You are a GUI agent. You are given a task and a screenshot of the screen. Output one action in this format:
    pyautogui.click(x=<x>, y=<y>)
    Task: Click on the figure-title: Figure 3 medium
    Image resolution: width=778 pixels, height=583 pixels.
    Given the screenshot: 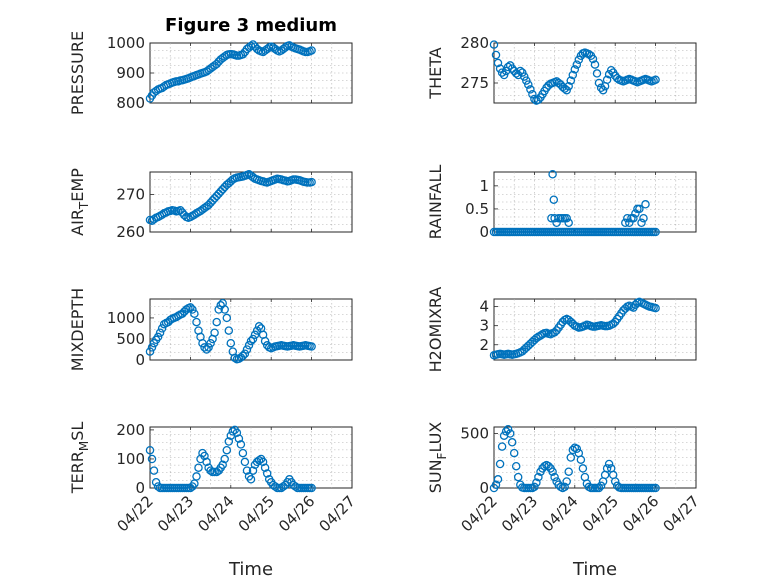 What is the action you would take?
    pyautogui.click(x=251, y=25)
    